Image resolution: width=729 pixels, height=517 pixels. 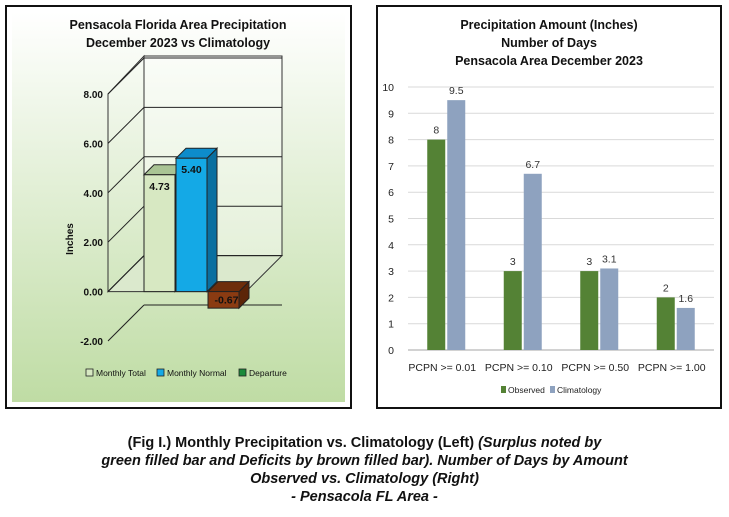 What do you see at coordinates (609, 259) in the screenshot?
I see `right-bar-data-label: 3.1` at bounding box center [609, 259].